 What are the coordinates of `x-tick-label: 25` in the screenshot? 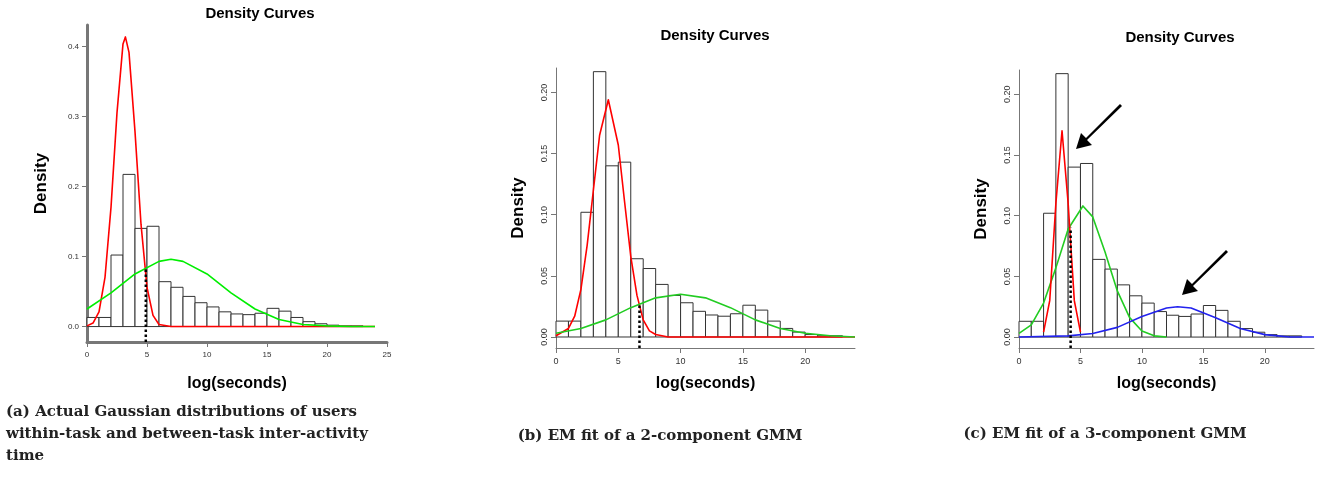 It's located at (387, 354).